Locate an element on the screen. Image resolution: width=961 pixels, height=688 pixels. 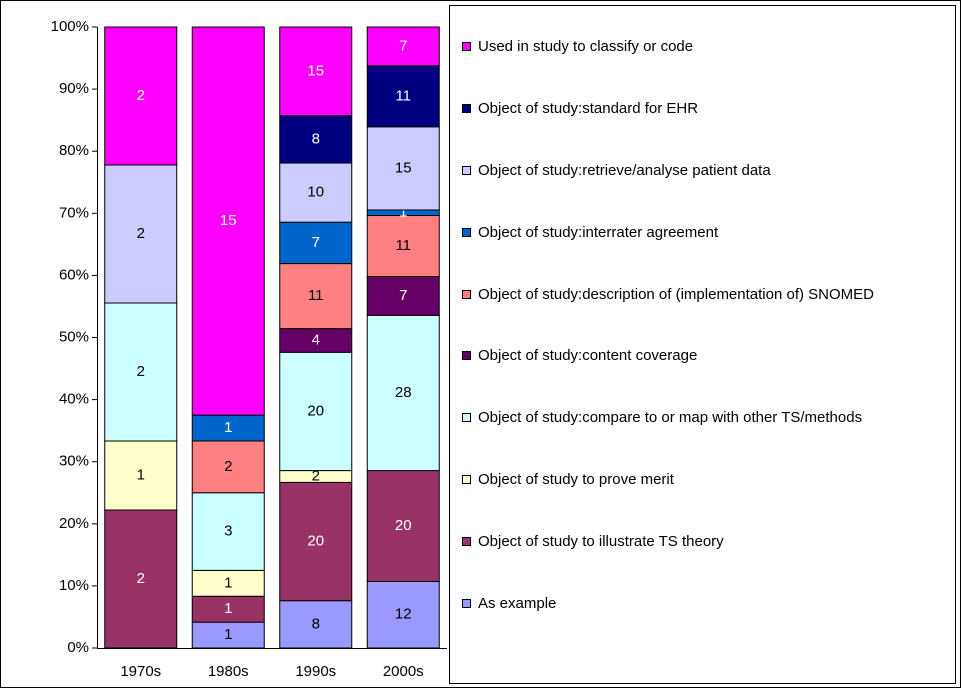
y-tick-label: 70% is located at coordinates (74, 212).